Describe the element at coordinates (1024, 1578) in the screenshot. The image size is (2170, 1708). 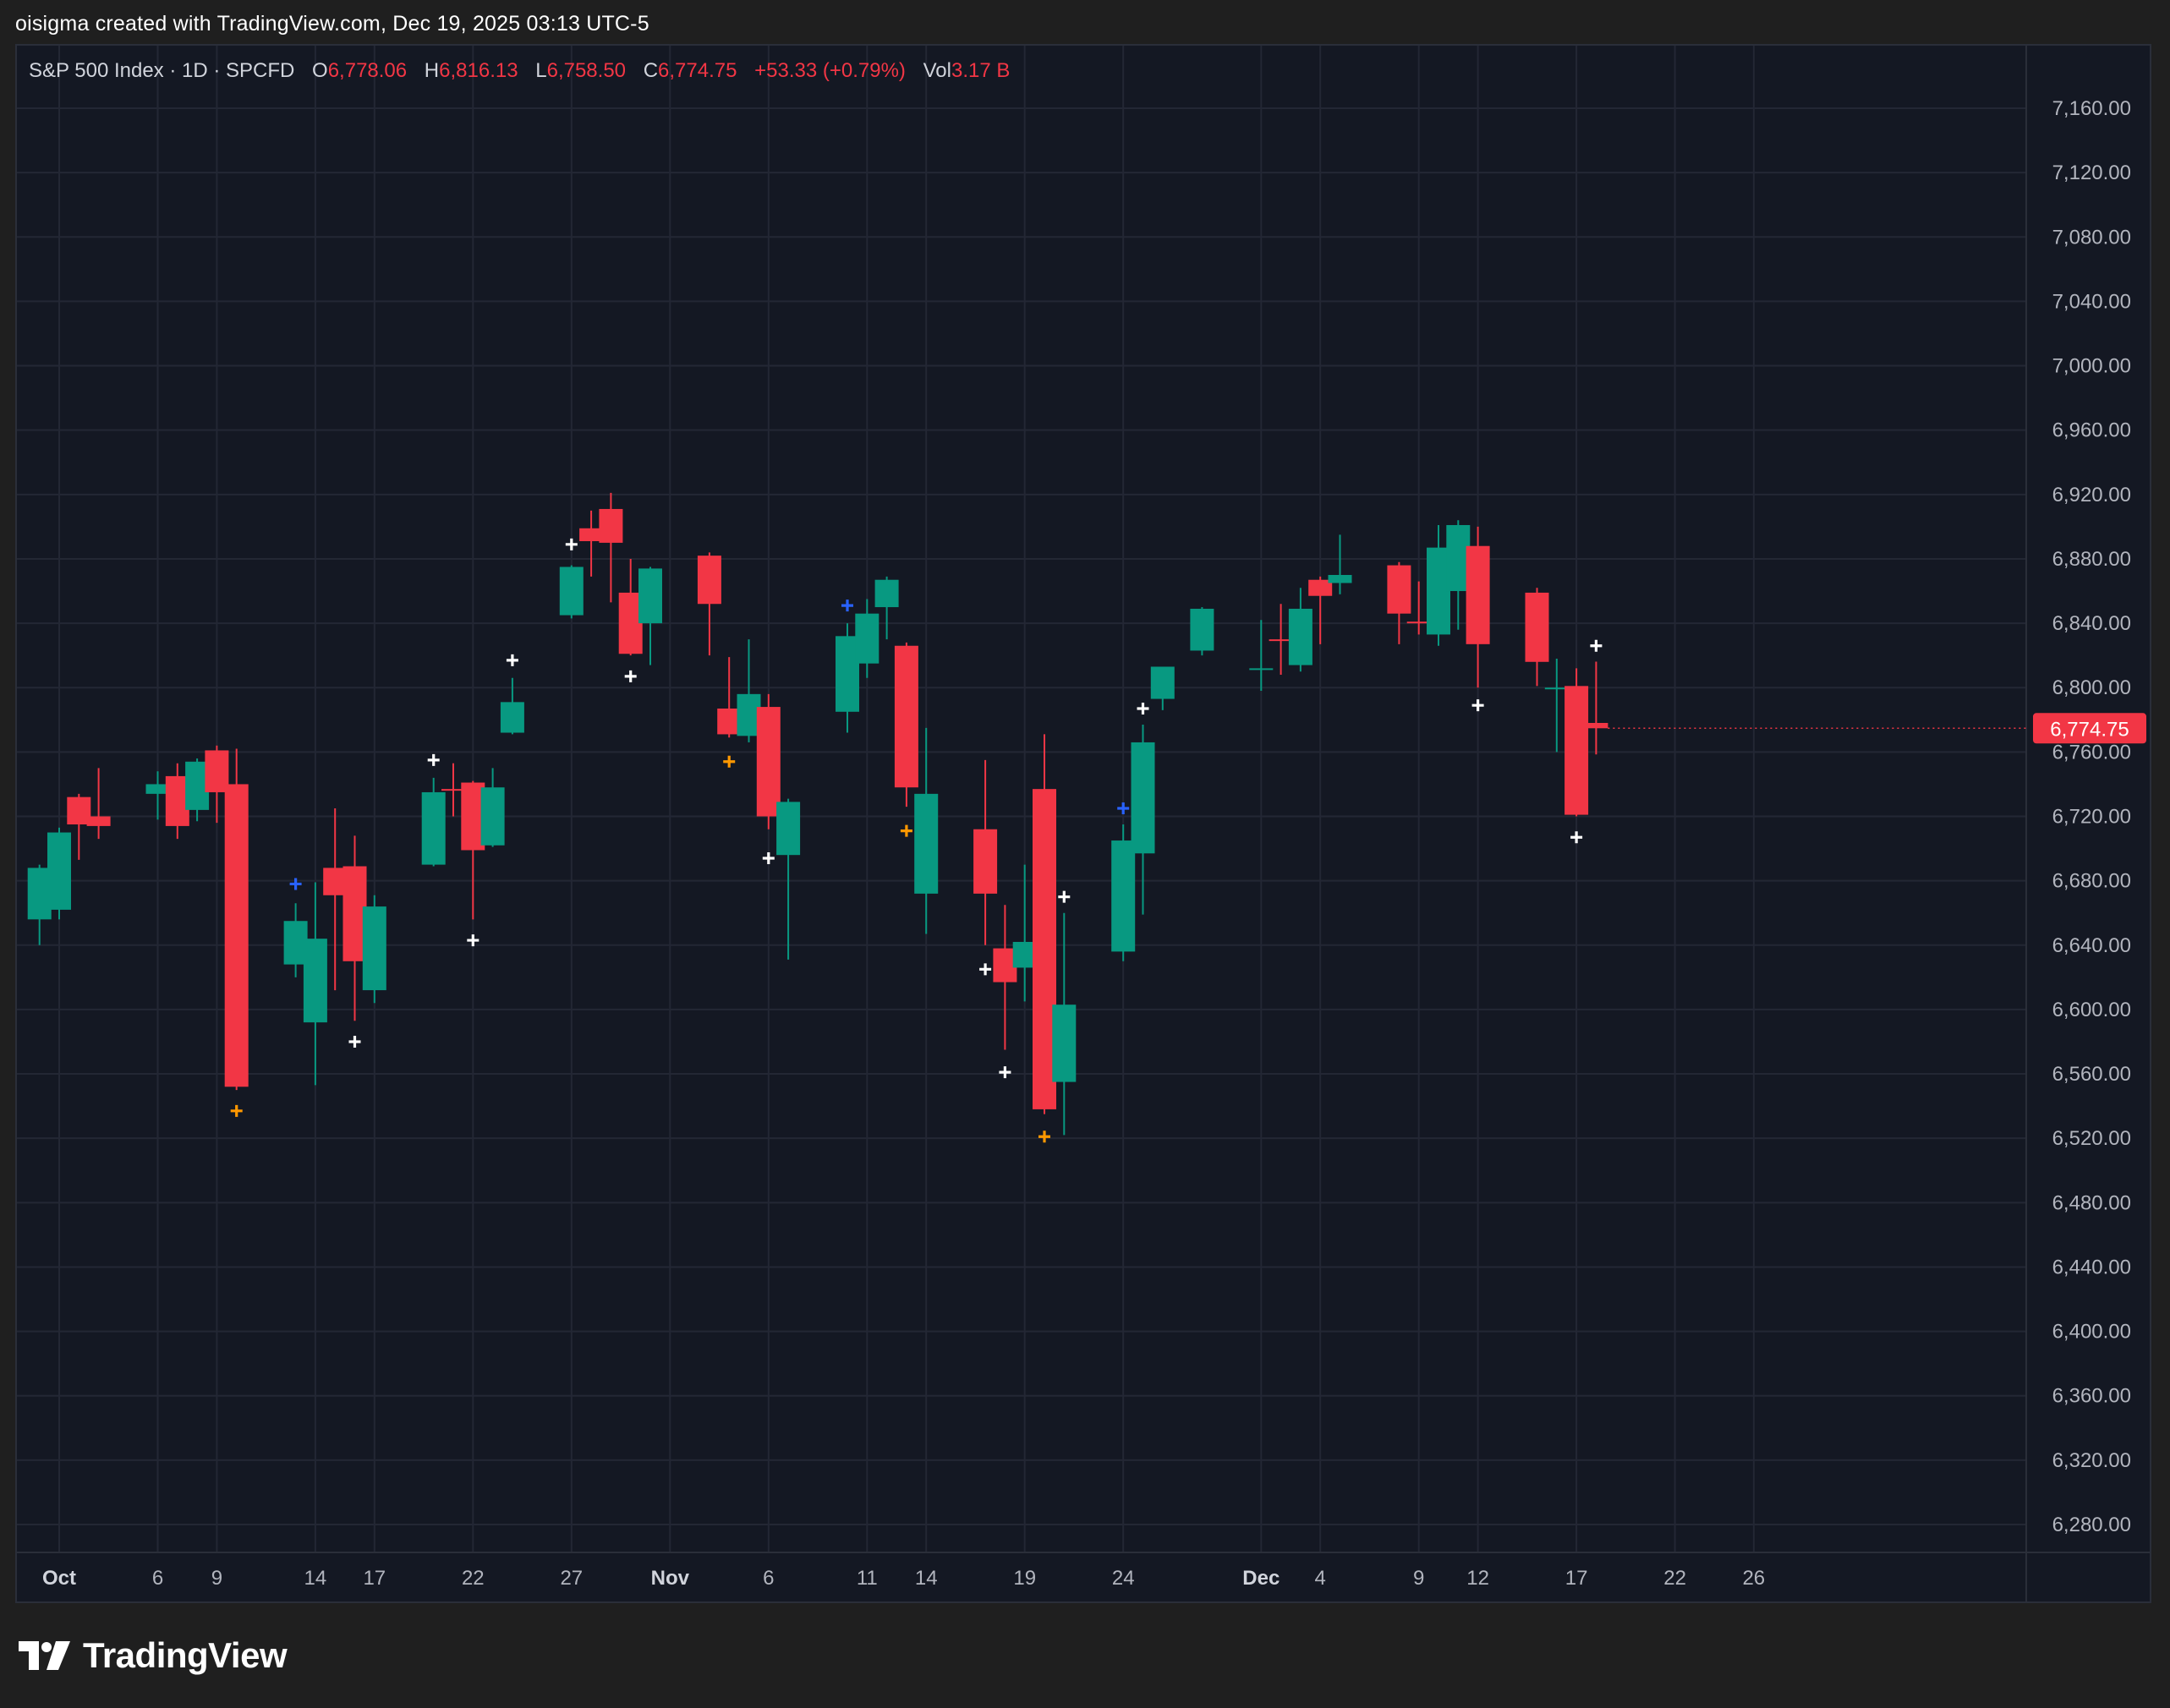
I see `x-tick-label: 19` at that location.